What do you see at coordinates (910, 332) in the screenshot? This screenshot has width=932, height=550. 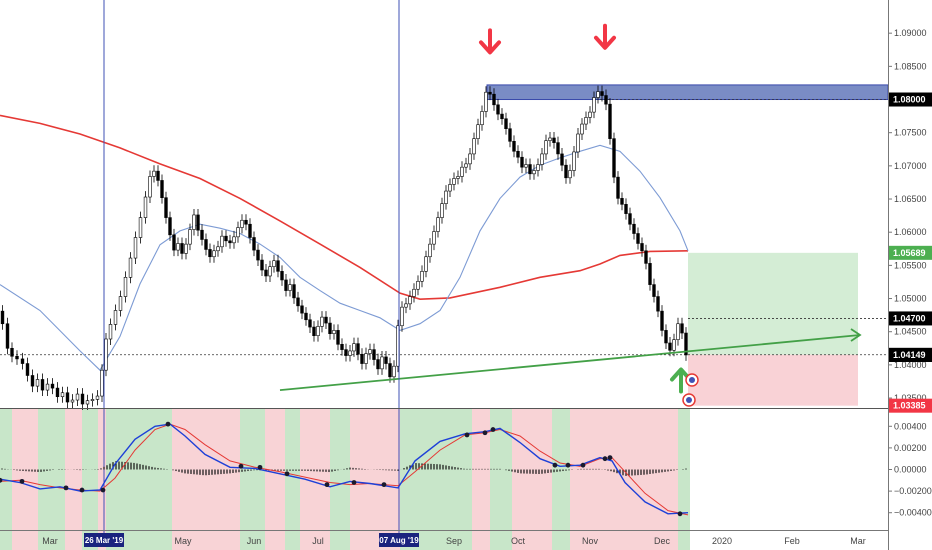 I see `price-tick-label: 1.04500` at bounding box center [910, 332].